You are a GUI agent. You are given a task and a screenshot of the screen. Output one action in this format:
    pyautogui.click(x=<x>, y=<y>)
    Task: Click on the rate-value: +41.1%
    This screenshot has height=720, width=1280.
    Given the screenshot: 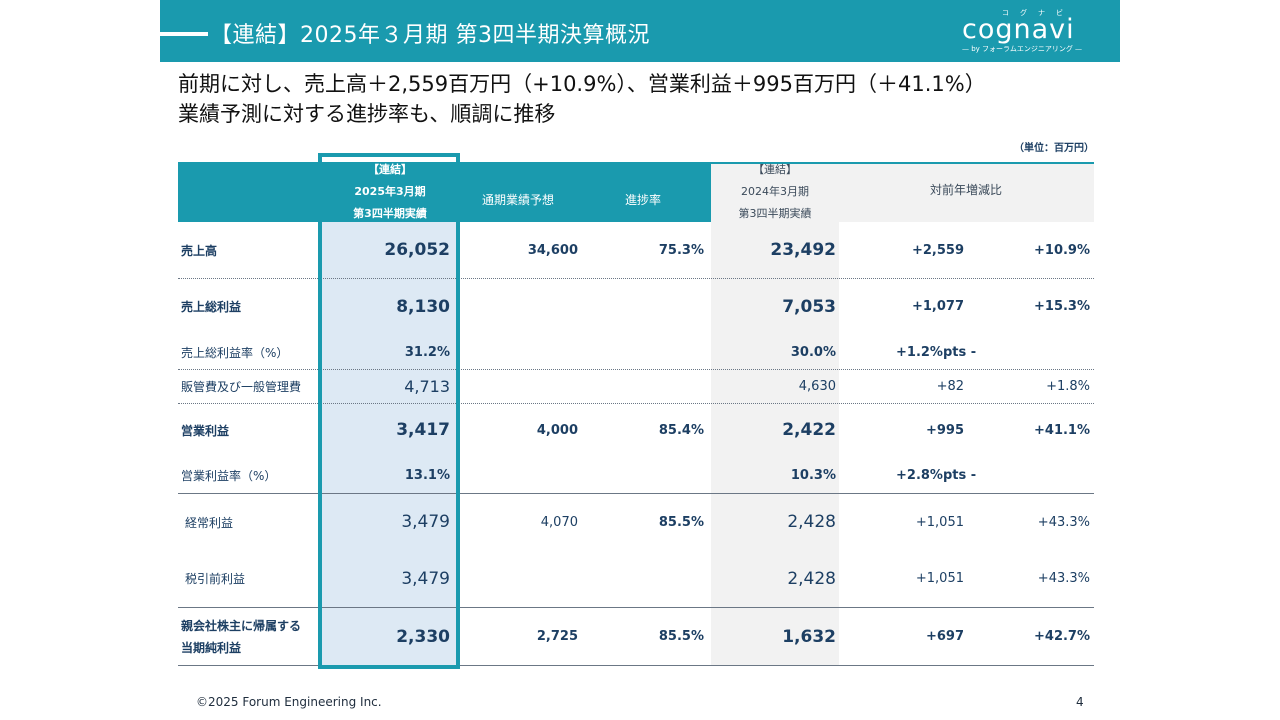 What is the action you would take?
    pyautogui.click(x=1062, y=430)
    